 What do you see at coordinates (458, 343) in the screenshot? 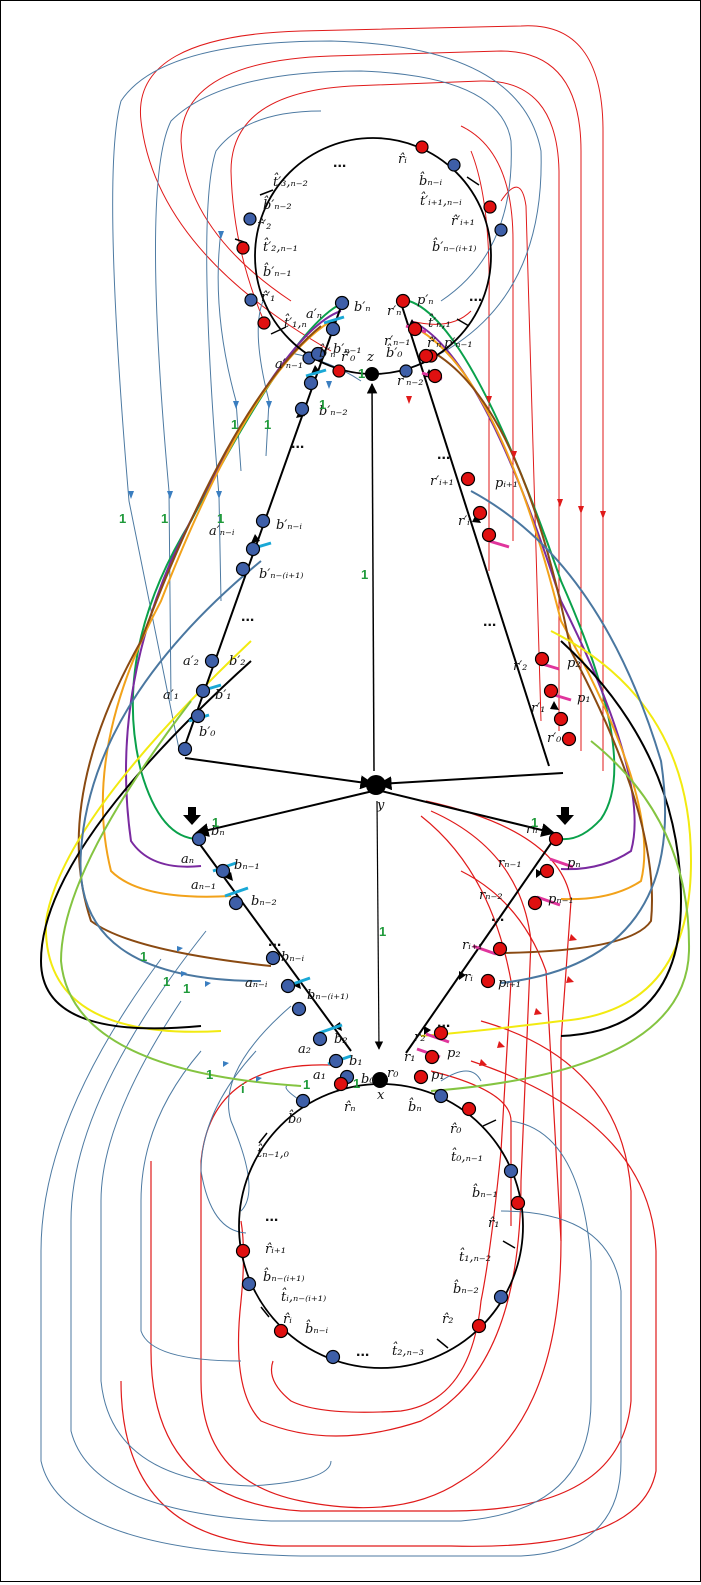
I see `svg-text: p′ₙ₋₁` at bounding box center [458, 343].